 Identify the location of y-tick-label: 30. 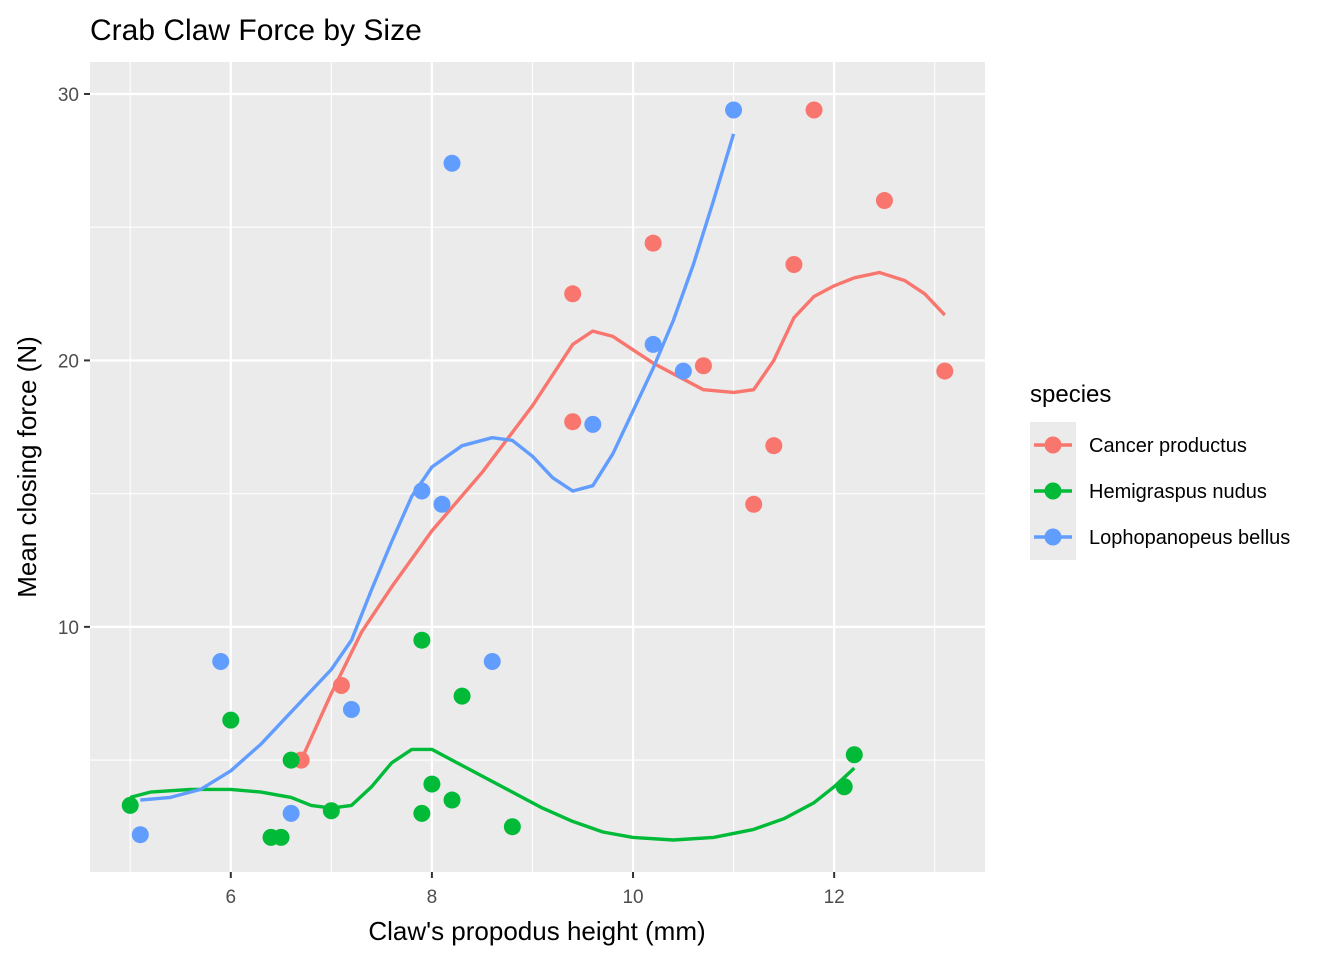
(68, 95).